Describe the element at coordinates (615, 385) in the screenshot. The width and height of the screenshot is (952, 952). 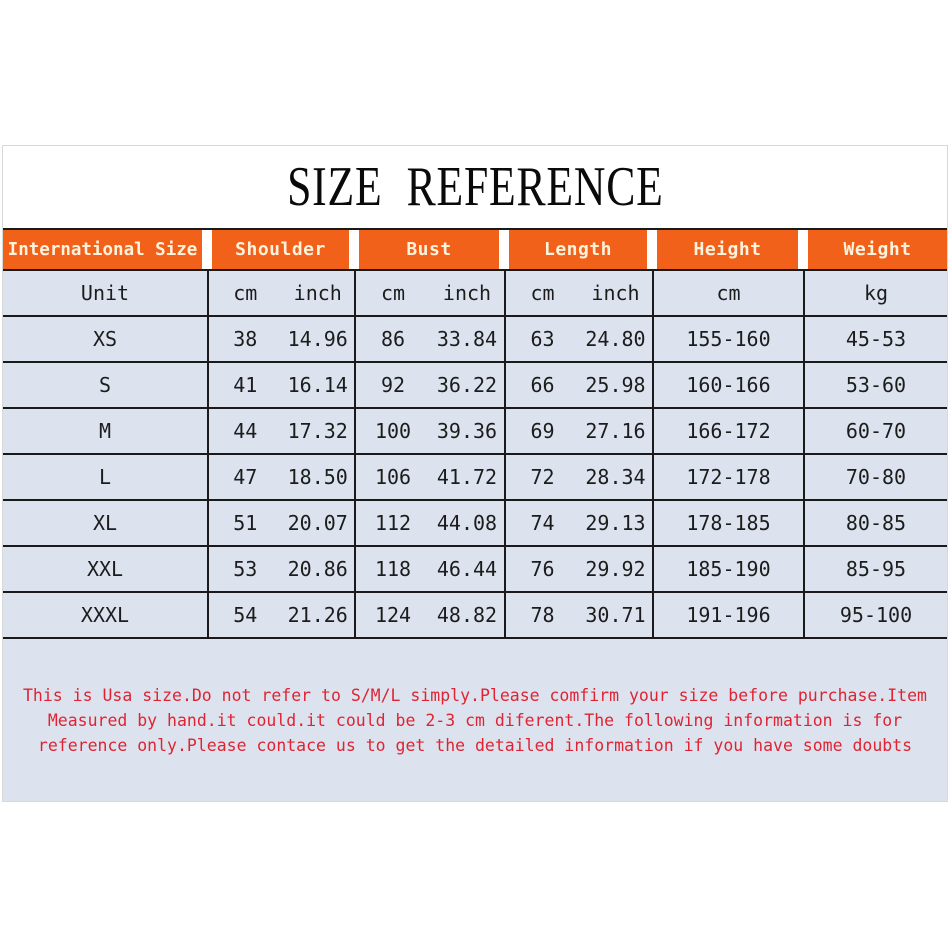
I see `cell-length-inch: 25.98` at that location.